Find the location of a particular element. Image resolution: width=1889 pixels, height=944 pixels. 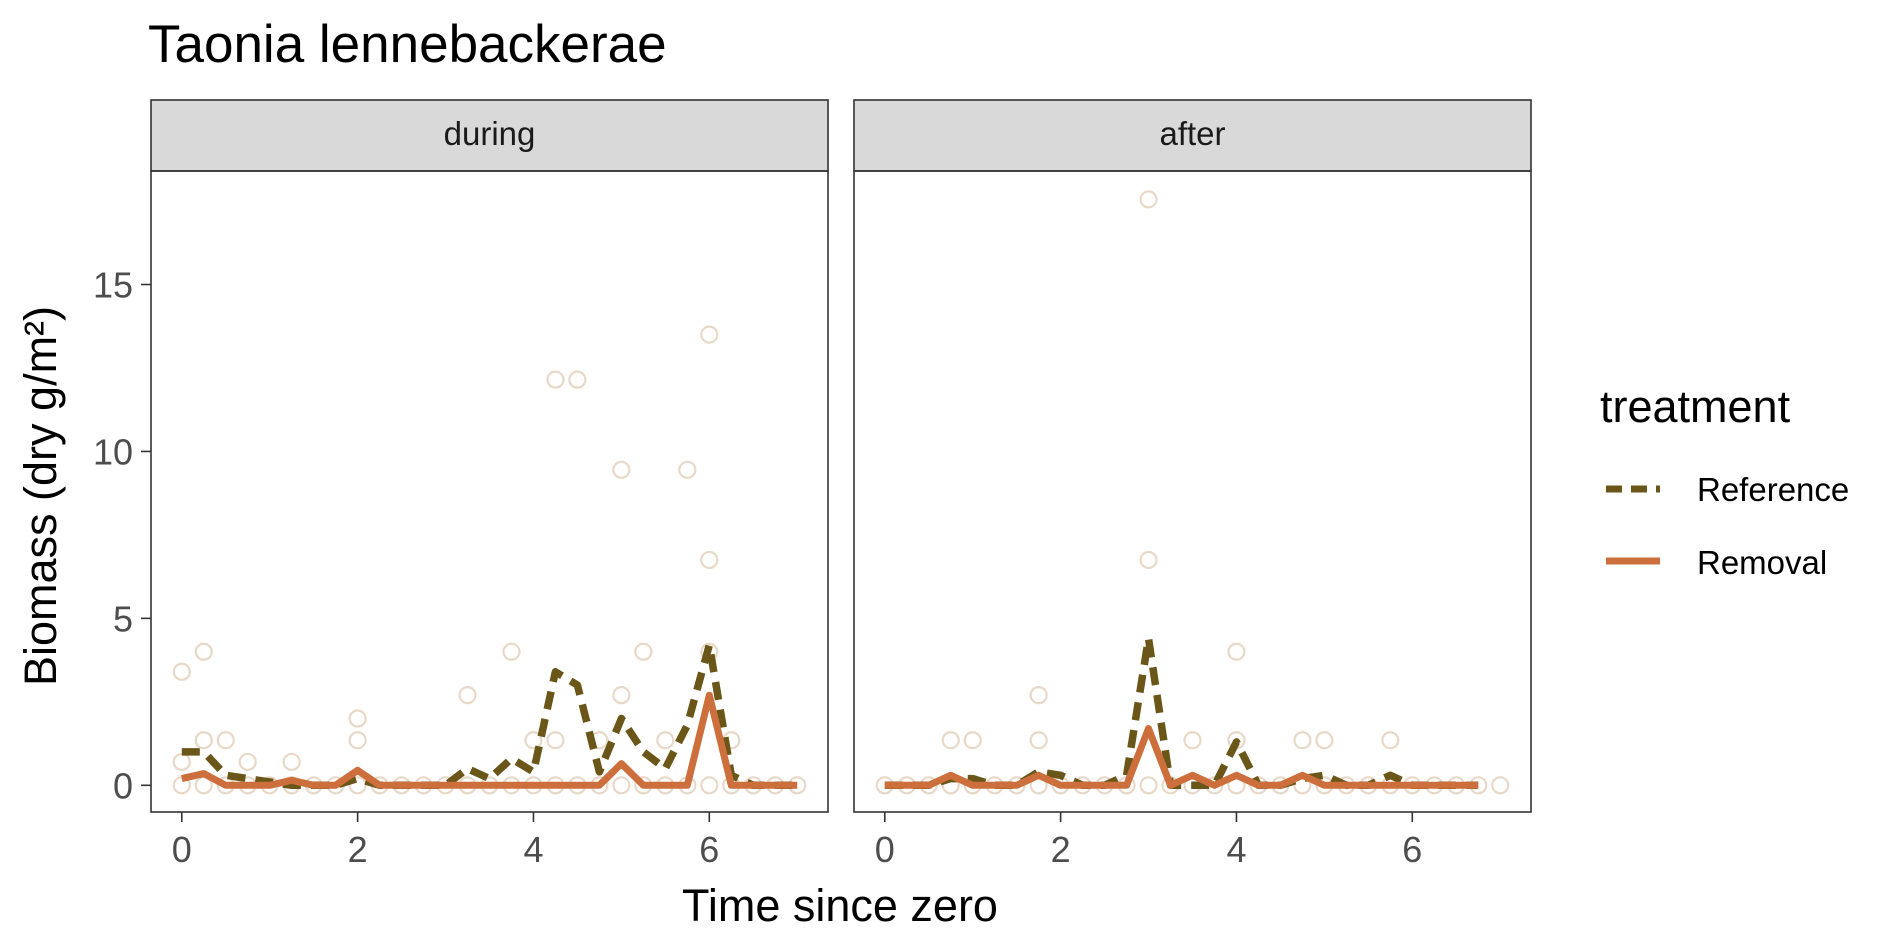

legend-item-reference: Reference is located at coordinates (1727, 489).